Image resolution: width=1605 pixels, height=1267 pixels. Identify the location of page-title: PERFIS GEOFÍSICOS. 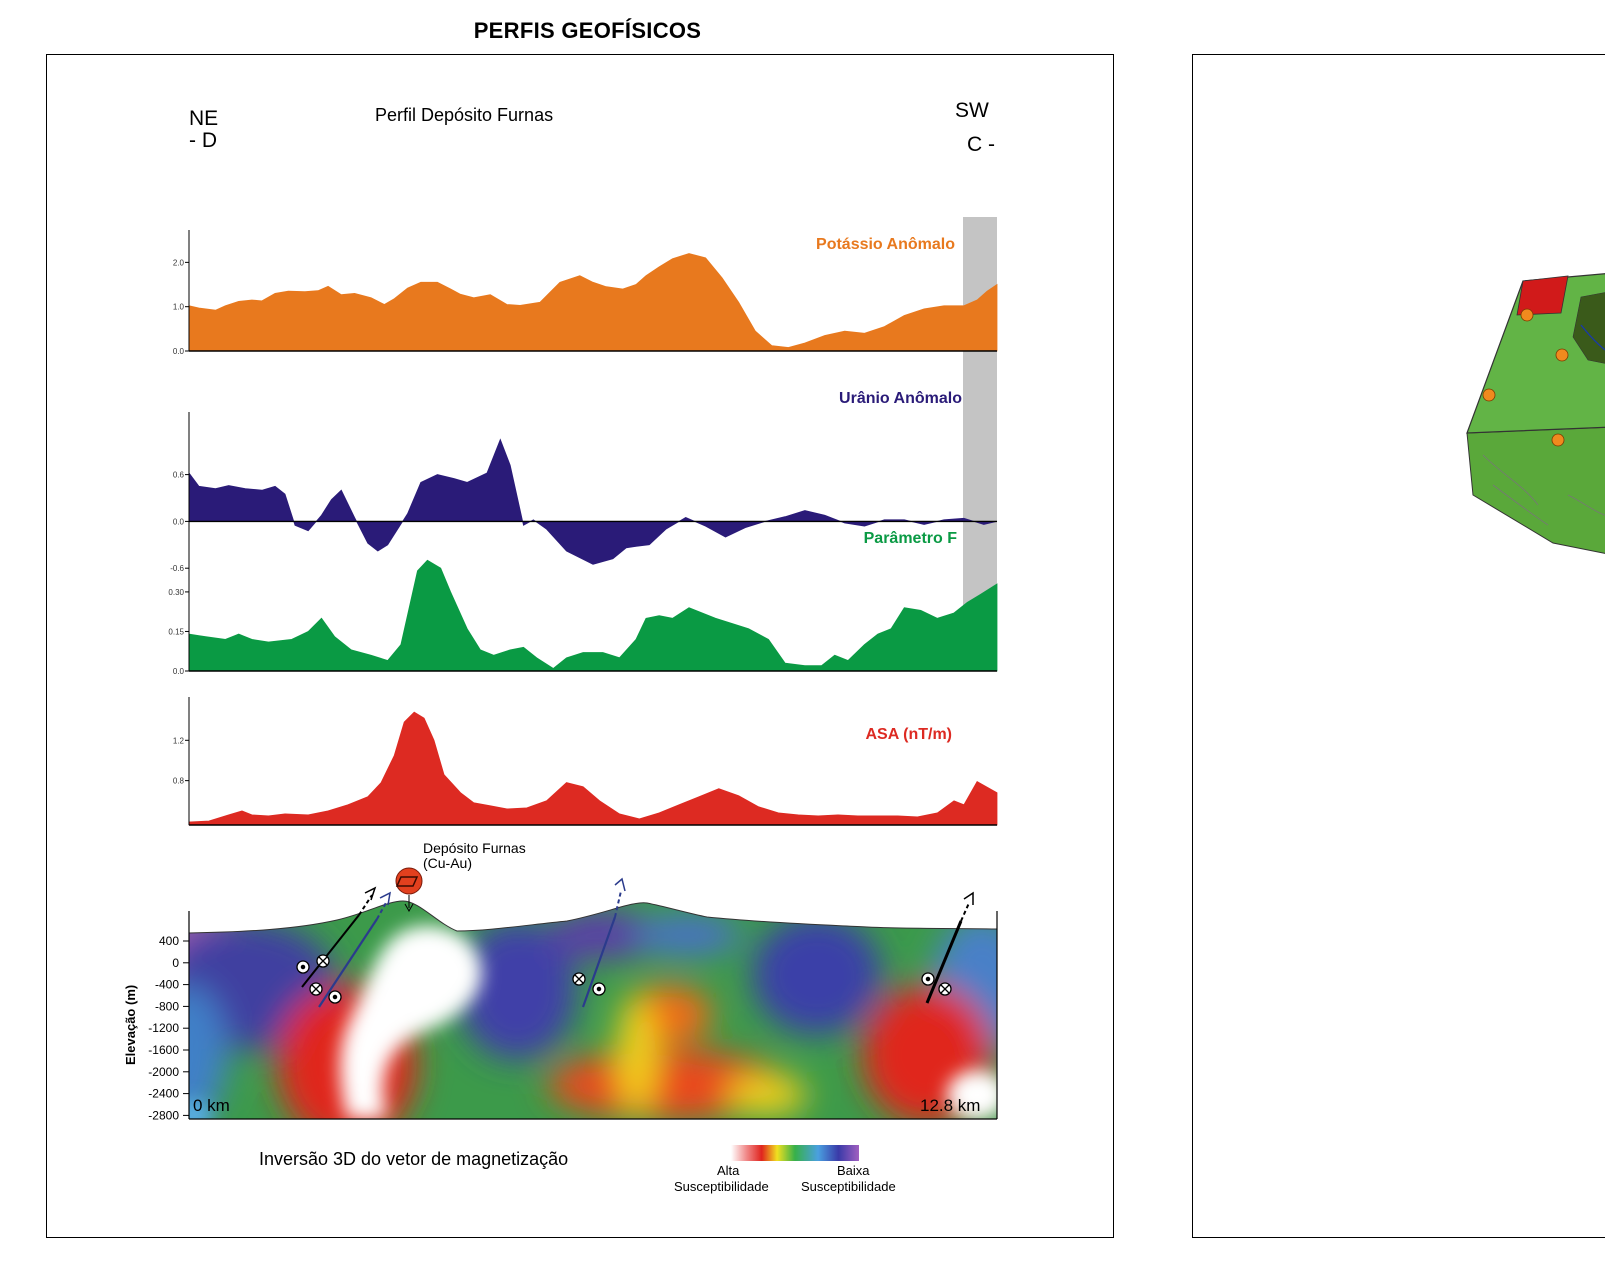
(587, 30).